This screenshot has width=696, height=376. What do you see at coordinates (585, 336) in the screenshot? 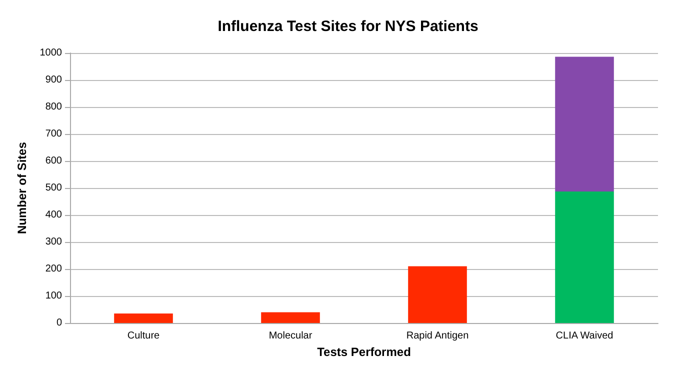
I see `x-tick-label: CLIA Waived` at bounding box center [585, 336].